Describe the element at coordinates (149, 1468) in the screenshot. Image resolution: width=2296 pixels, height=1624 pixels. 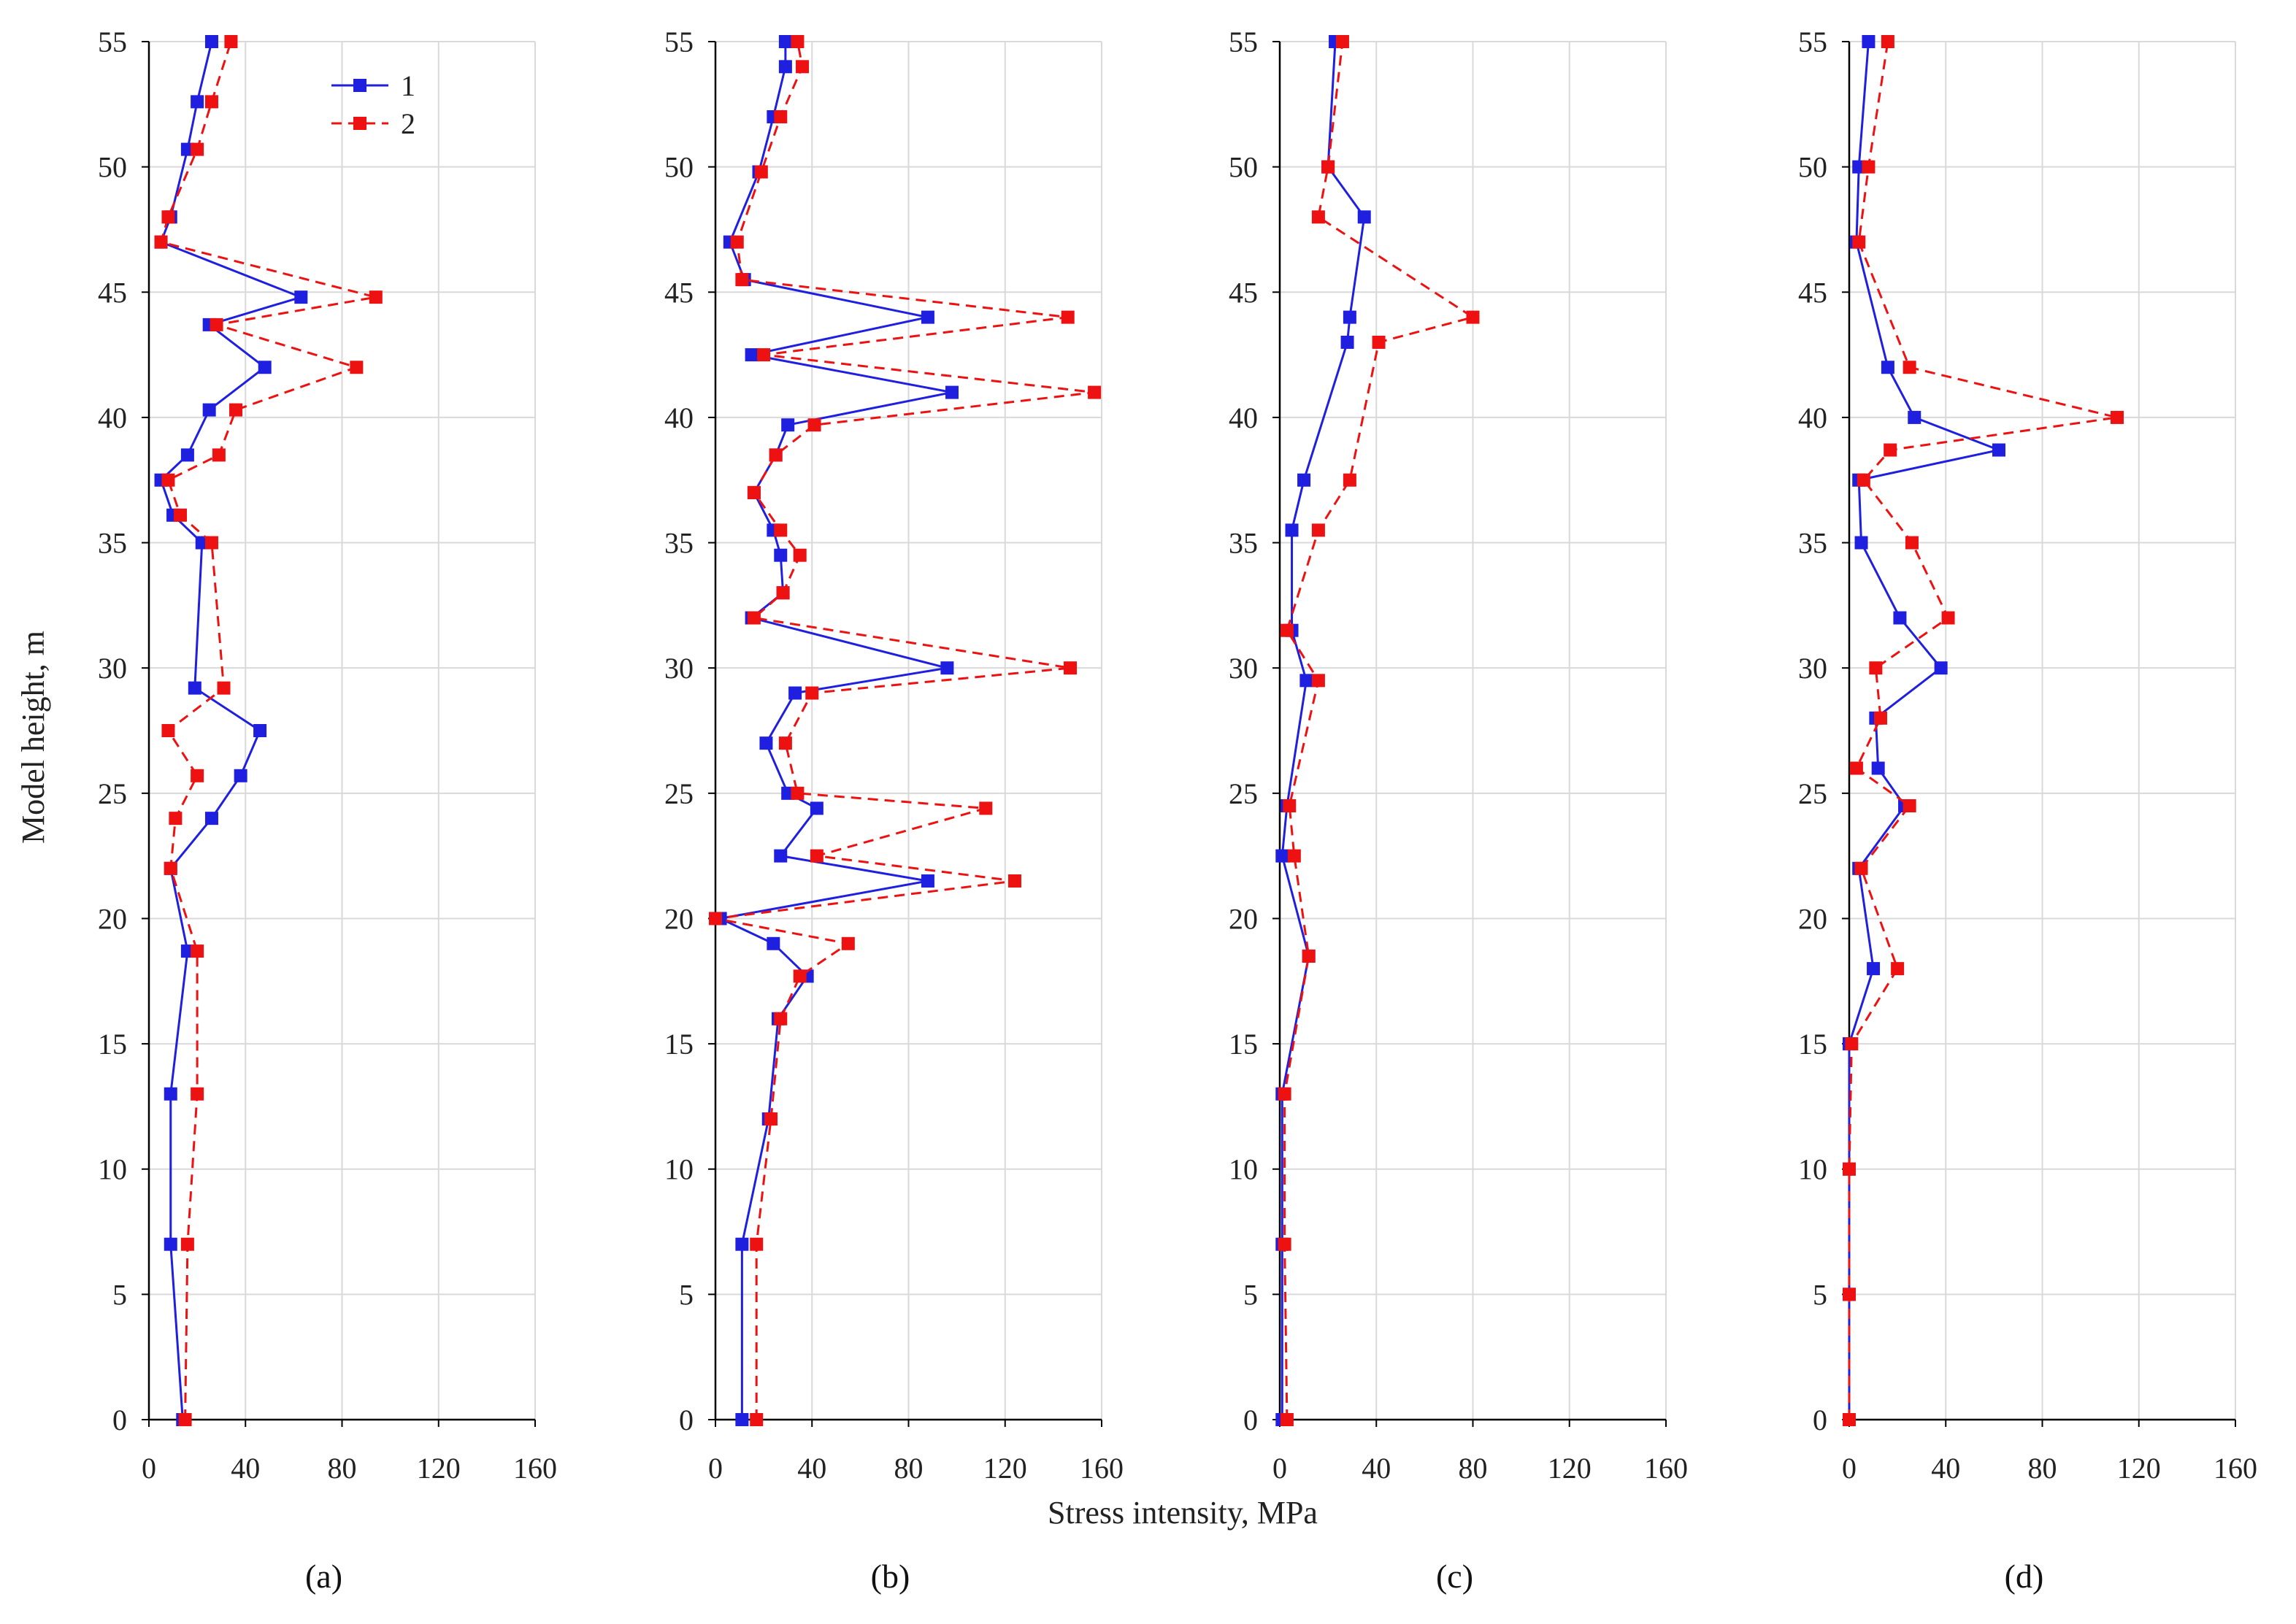
I see `x-tick-label: 0` at that location.